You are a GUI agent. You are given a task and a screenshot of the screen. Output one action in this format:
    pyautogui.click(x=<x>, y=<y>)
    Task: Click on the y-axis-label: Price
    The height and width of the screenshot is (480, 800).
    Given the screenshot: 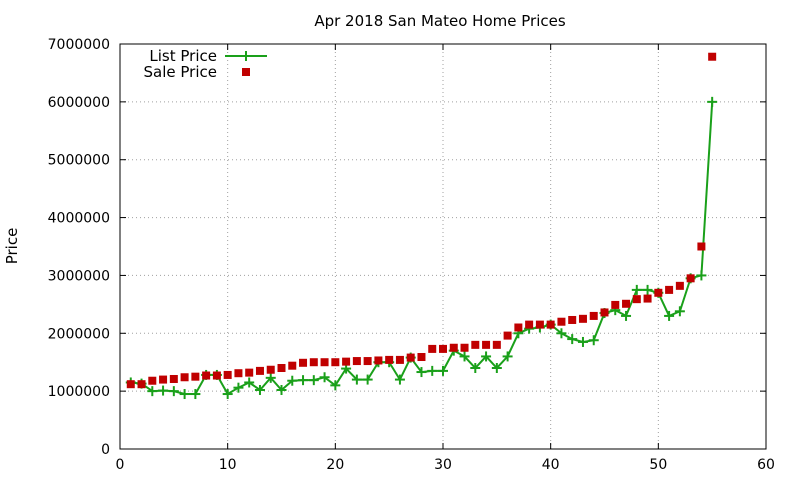 What is the action you would take?
    pyautogui.click(x=12, y=246)
    